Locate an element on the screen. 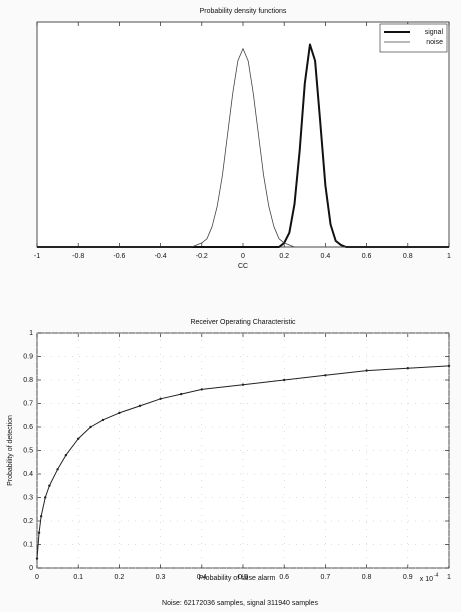 The height and width of the screenshot is (612, 461). y-tick-label: 1 is located at coordinates (31, 333).